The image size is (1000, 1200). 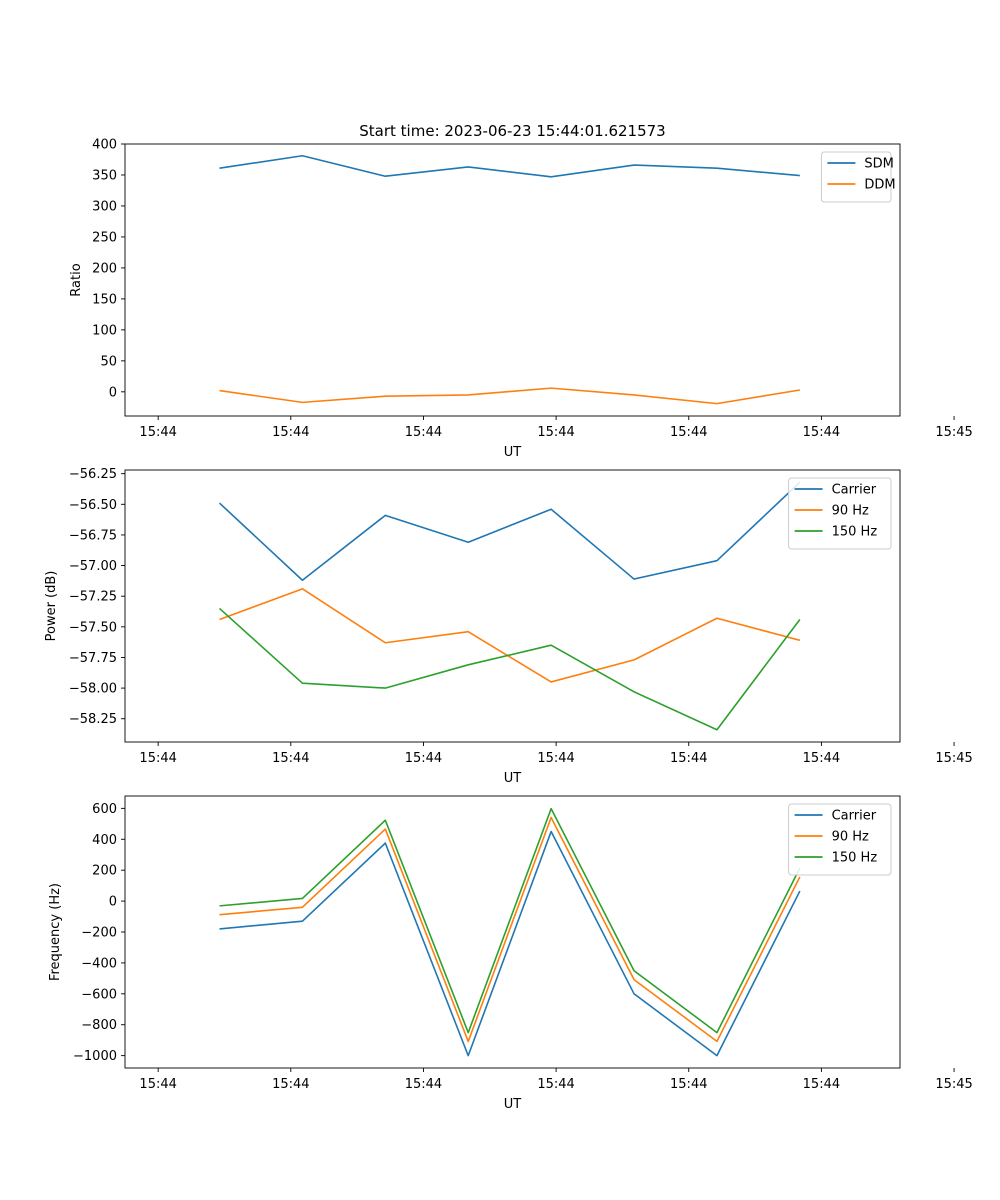 I want to click on y-tick-label: −56.50, so click(x=93, y=505).